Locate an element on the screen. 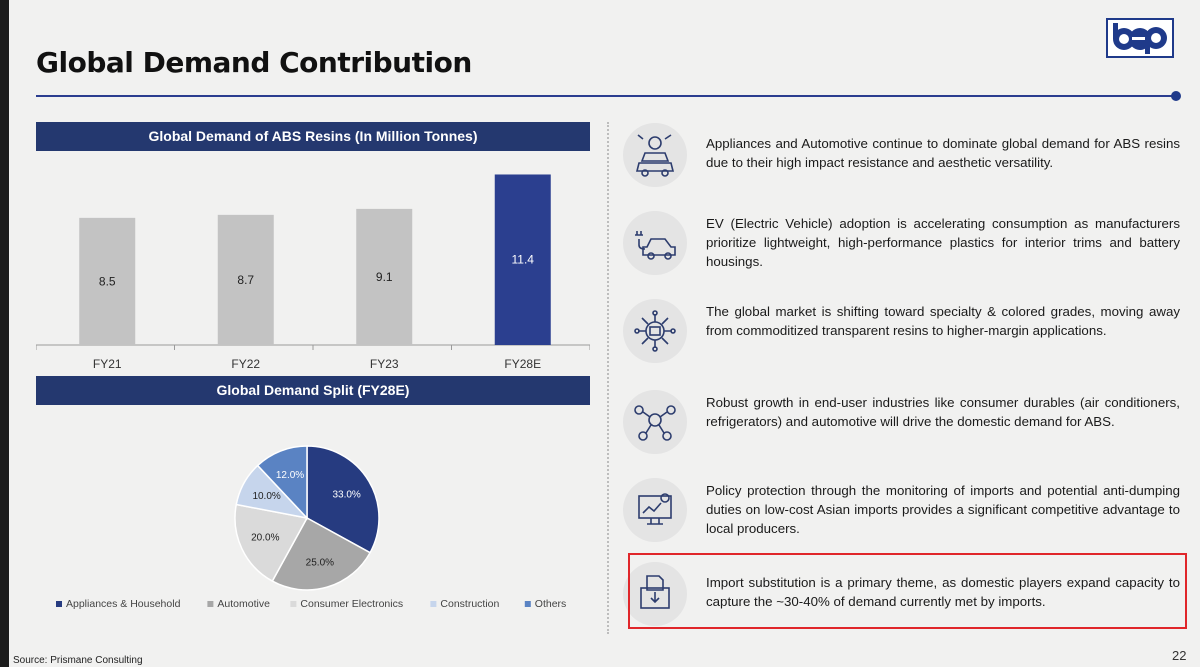 This screenshot has height=667, width=1200. pie-value-label: 12.0% is located at coordinates (290, 475).